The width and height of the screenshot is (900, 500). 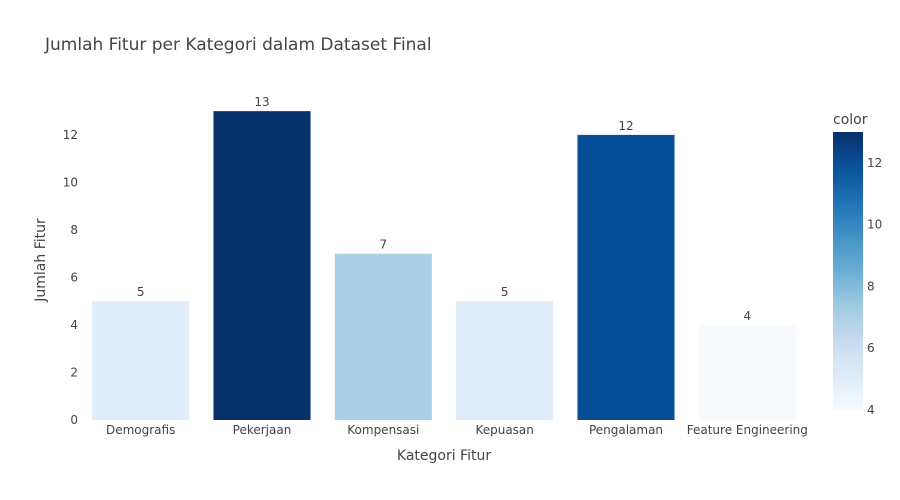 I want to click on y-tick-label: 4, so click(x=74, y=325).